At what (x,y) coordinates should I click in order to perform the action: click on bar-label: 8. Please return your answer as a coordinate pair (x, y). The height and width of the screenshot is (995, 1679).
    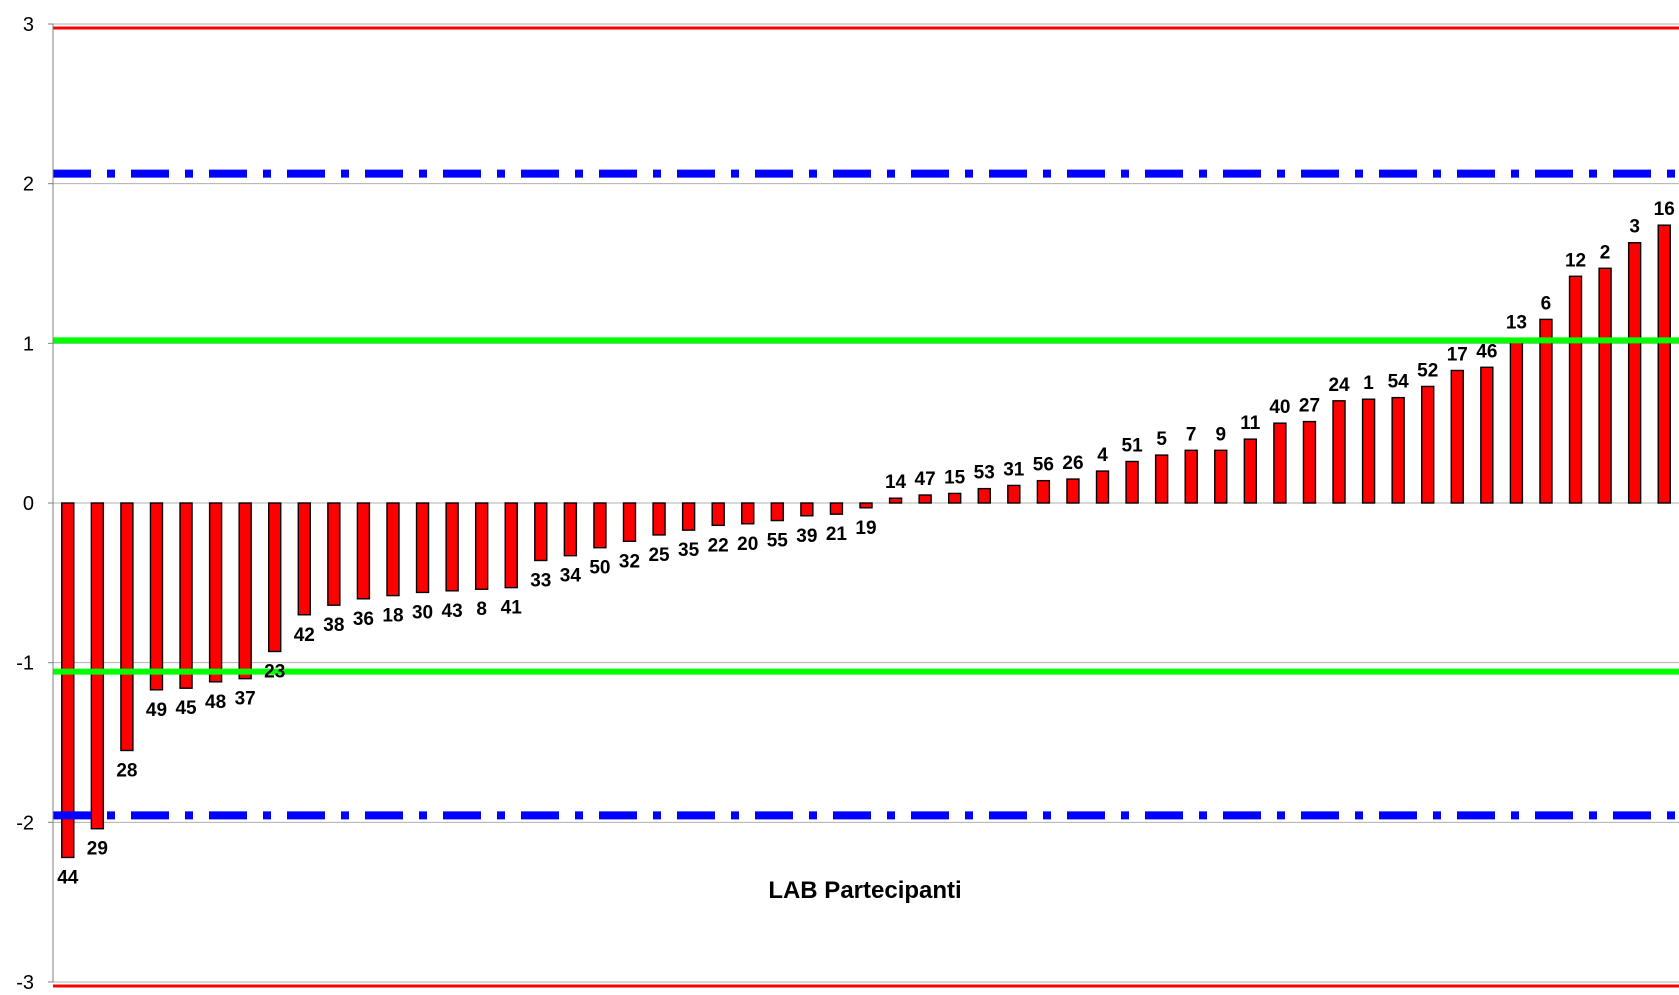
    Looking at the image, I should click on (481, 609).